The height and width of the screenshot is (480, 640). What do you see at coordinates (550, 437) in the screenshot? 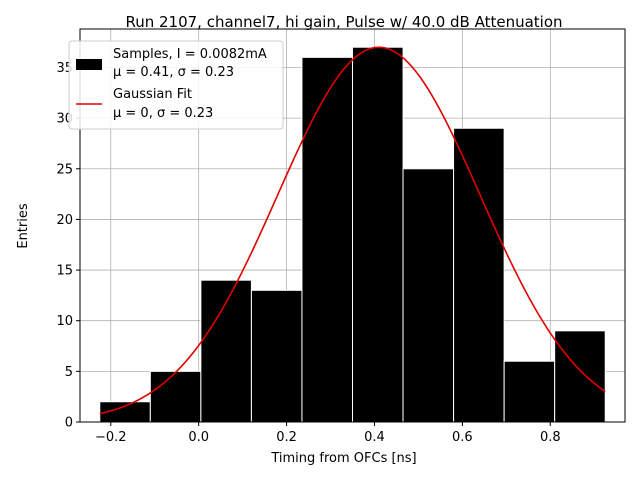
I see `x-tick-label-5: 0.8` at bounding box center [550, 437].